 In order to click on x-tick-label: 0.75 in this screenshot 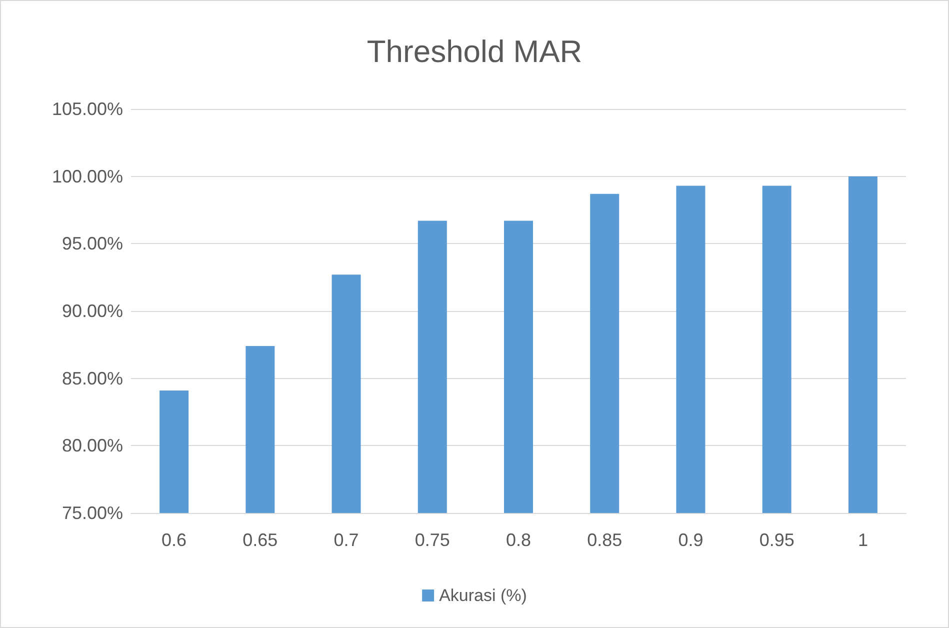, I will do `click(432, 540)`.